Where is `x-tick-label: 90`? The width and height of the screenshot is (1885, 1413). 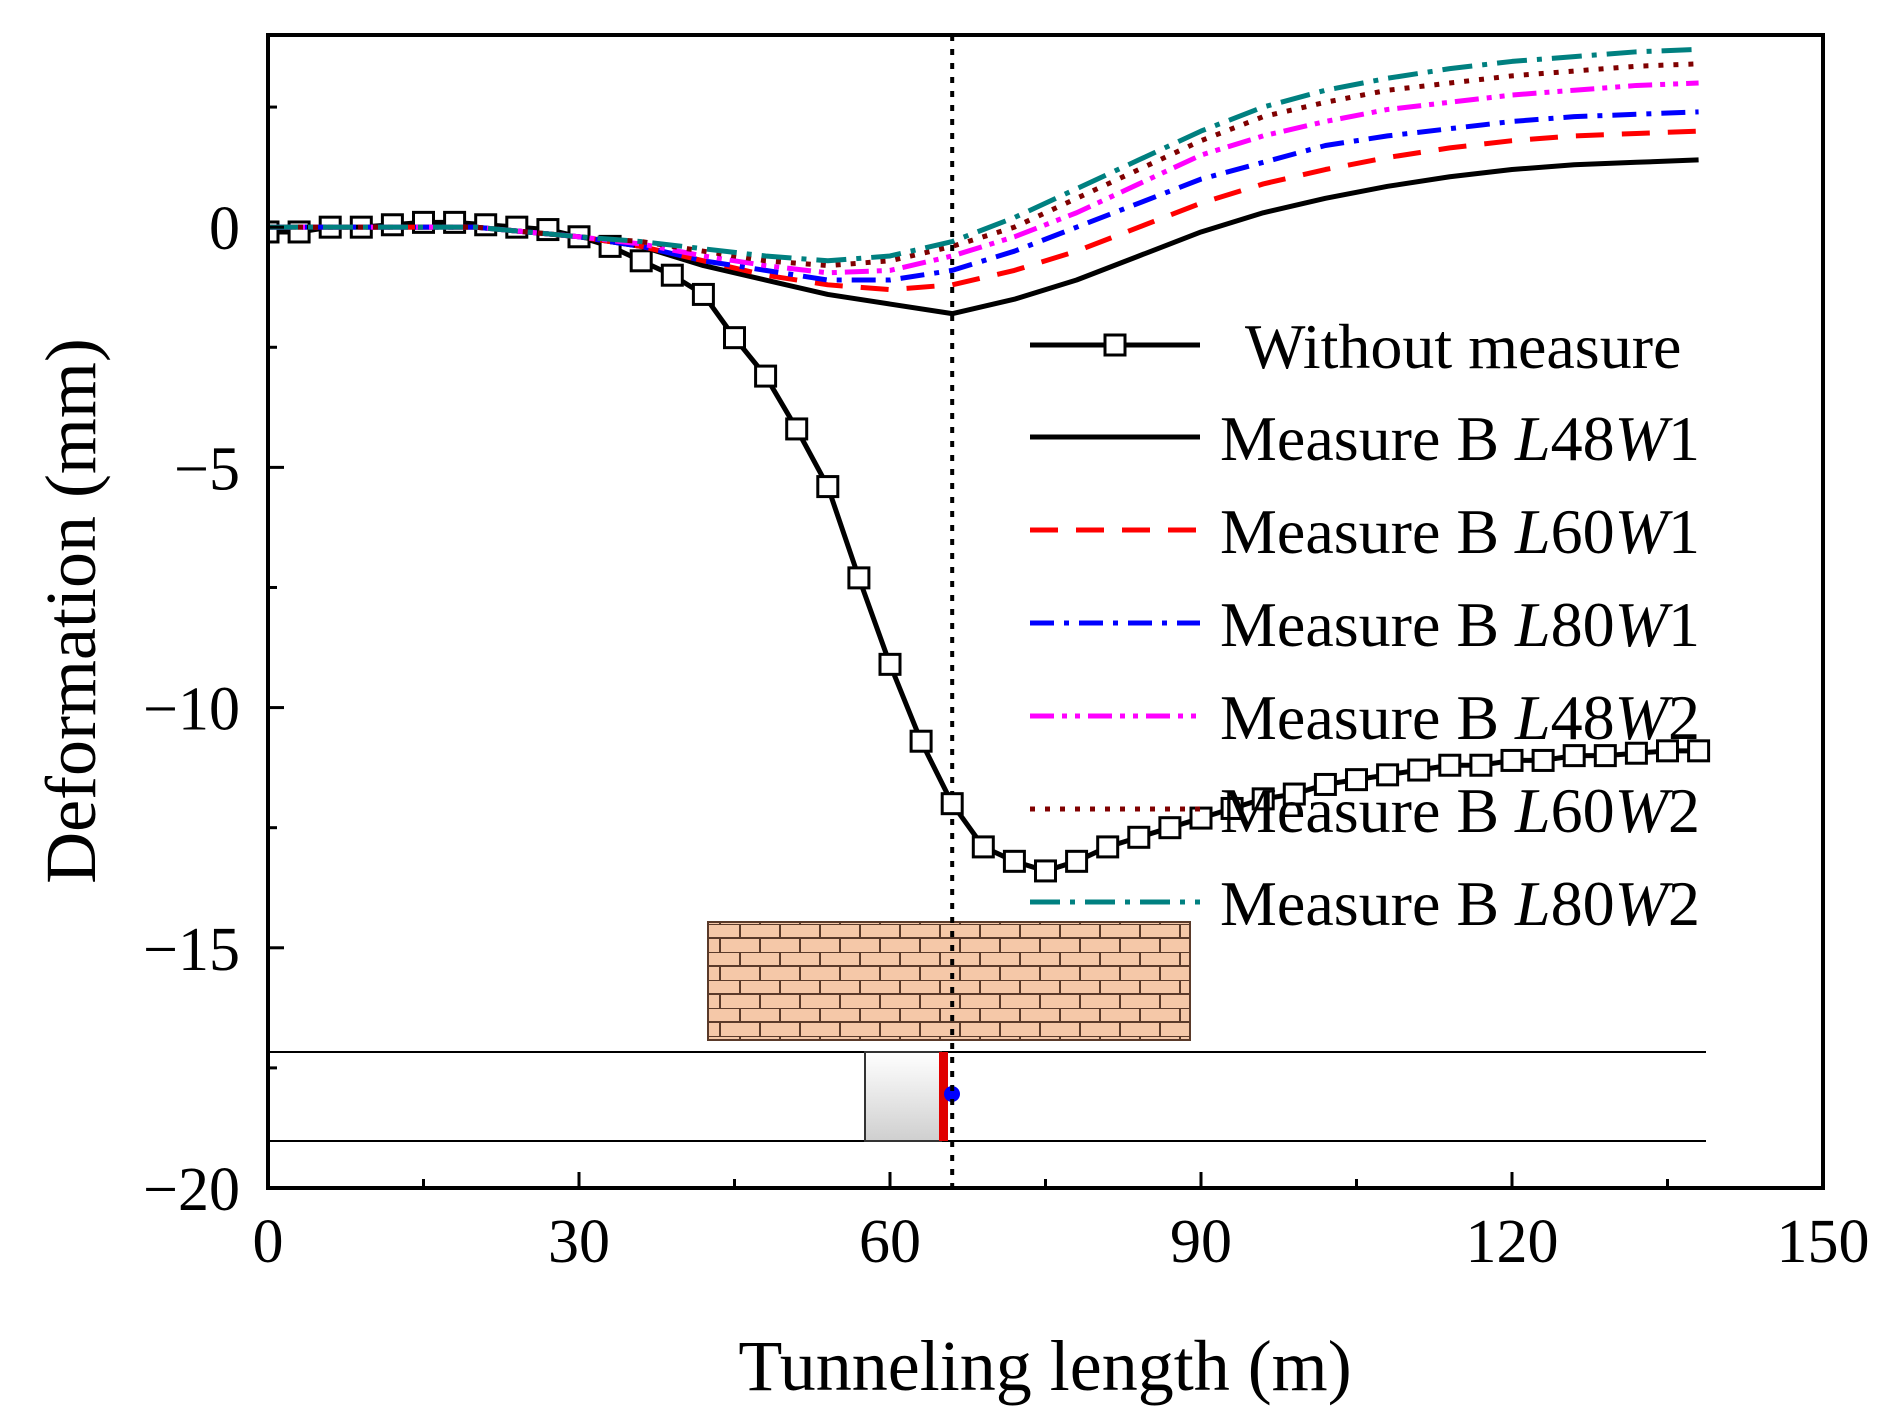
x-tick-label: 90 is located at coordinates (1201, 1242).